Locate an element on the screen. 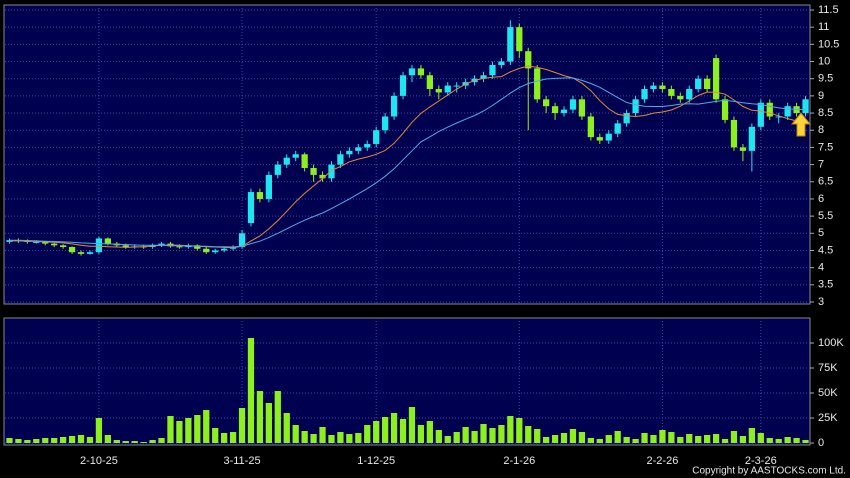 The height and width of the screenshot is (478, 850). y-tick-label: 7 is located at coordinates (821, 164).